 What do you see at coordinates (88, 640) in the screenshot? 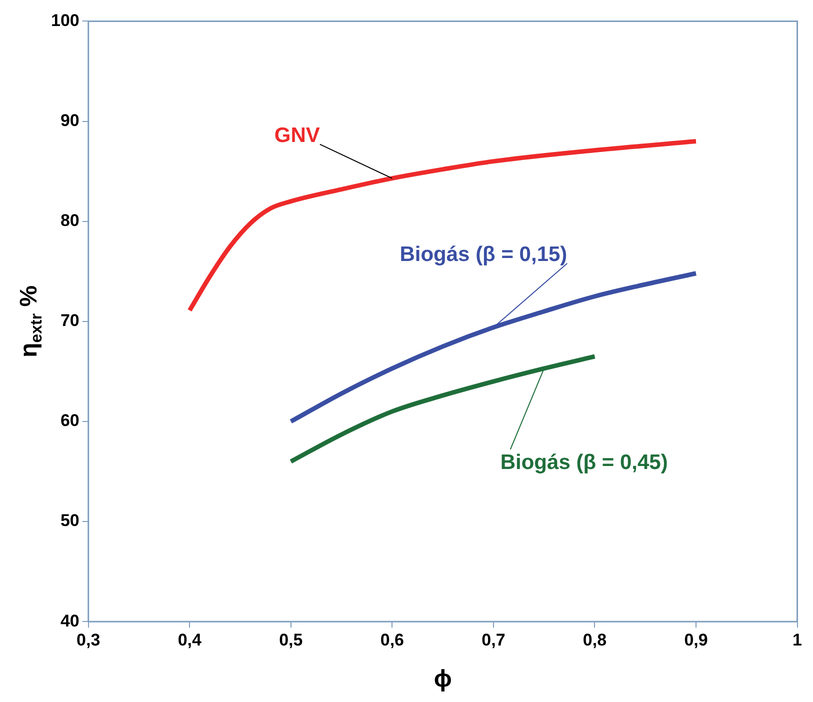
I see `x-tick-label: 0,3` at bounding box center [88, 640].